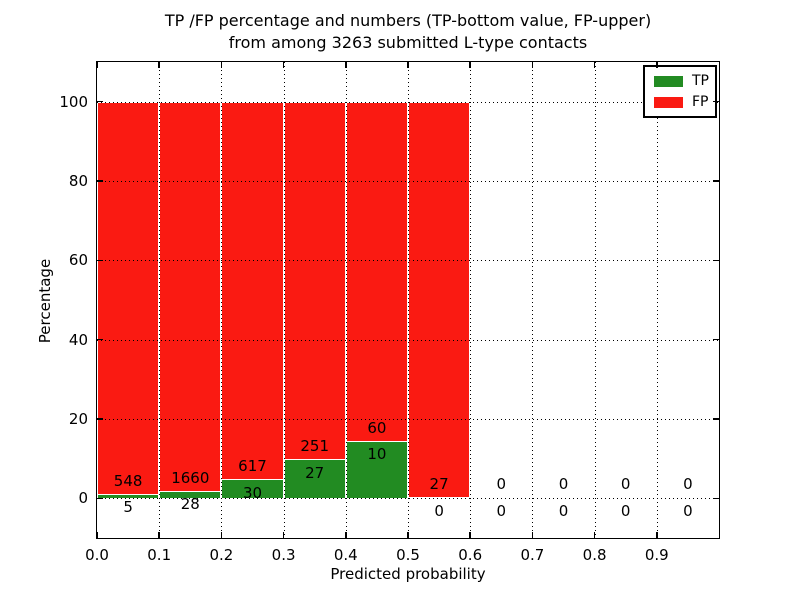  I want to click on fp-count-label: 617, so click(252, 466).